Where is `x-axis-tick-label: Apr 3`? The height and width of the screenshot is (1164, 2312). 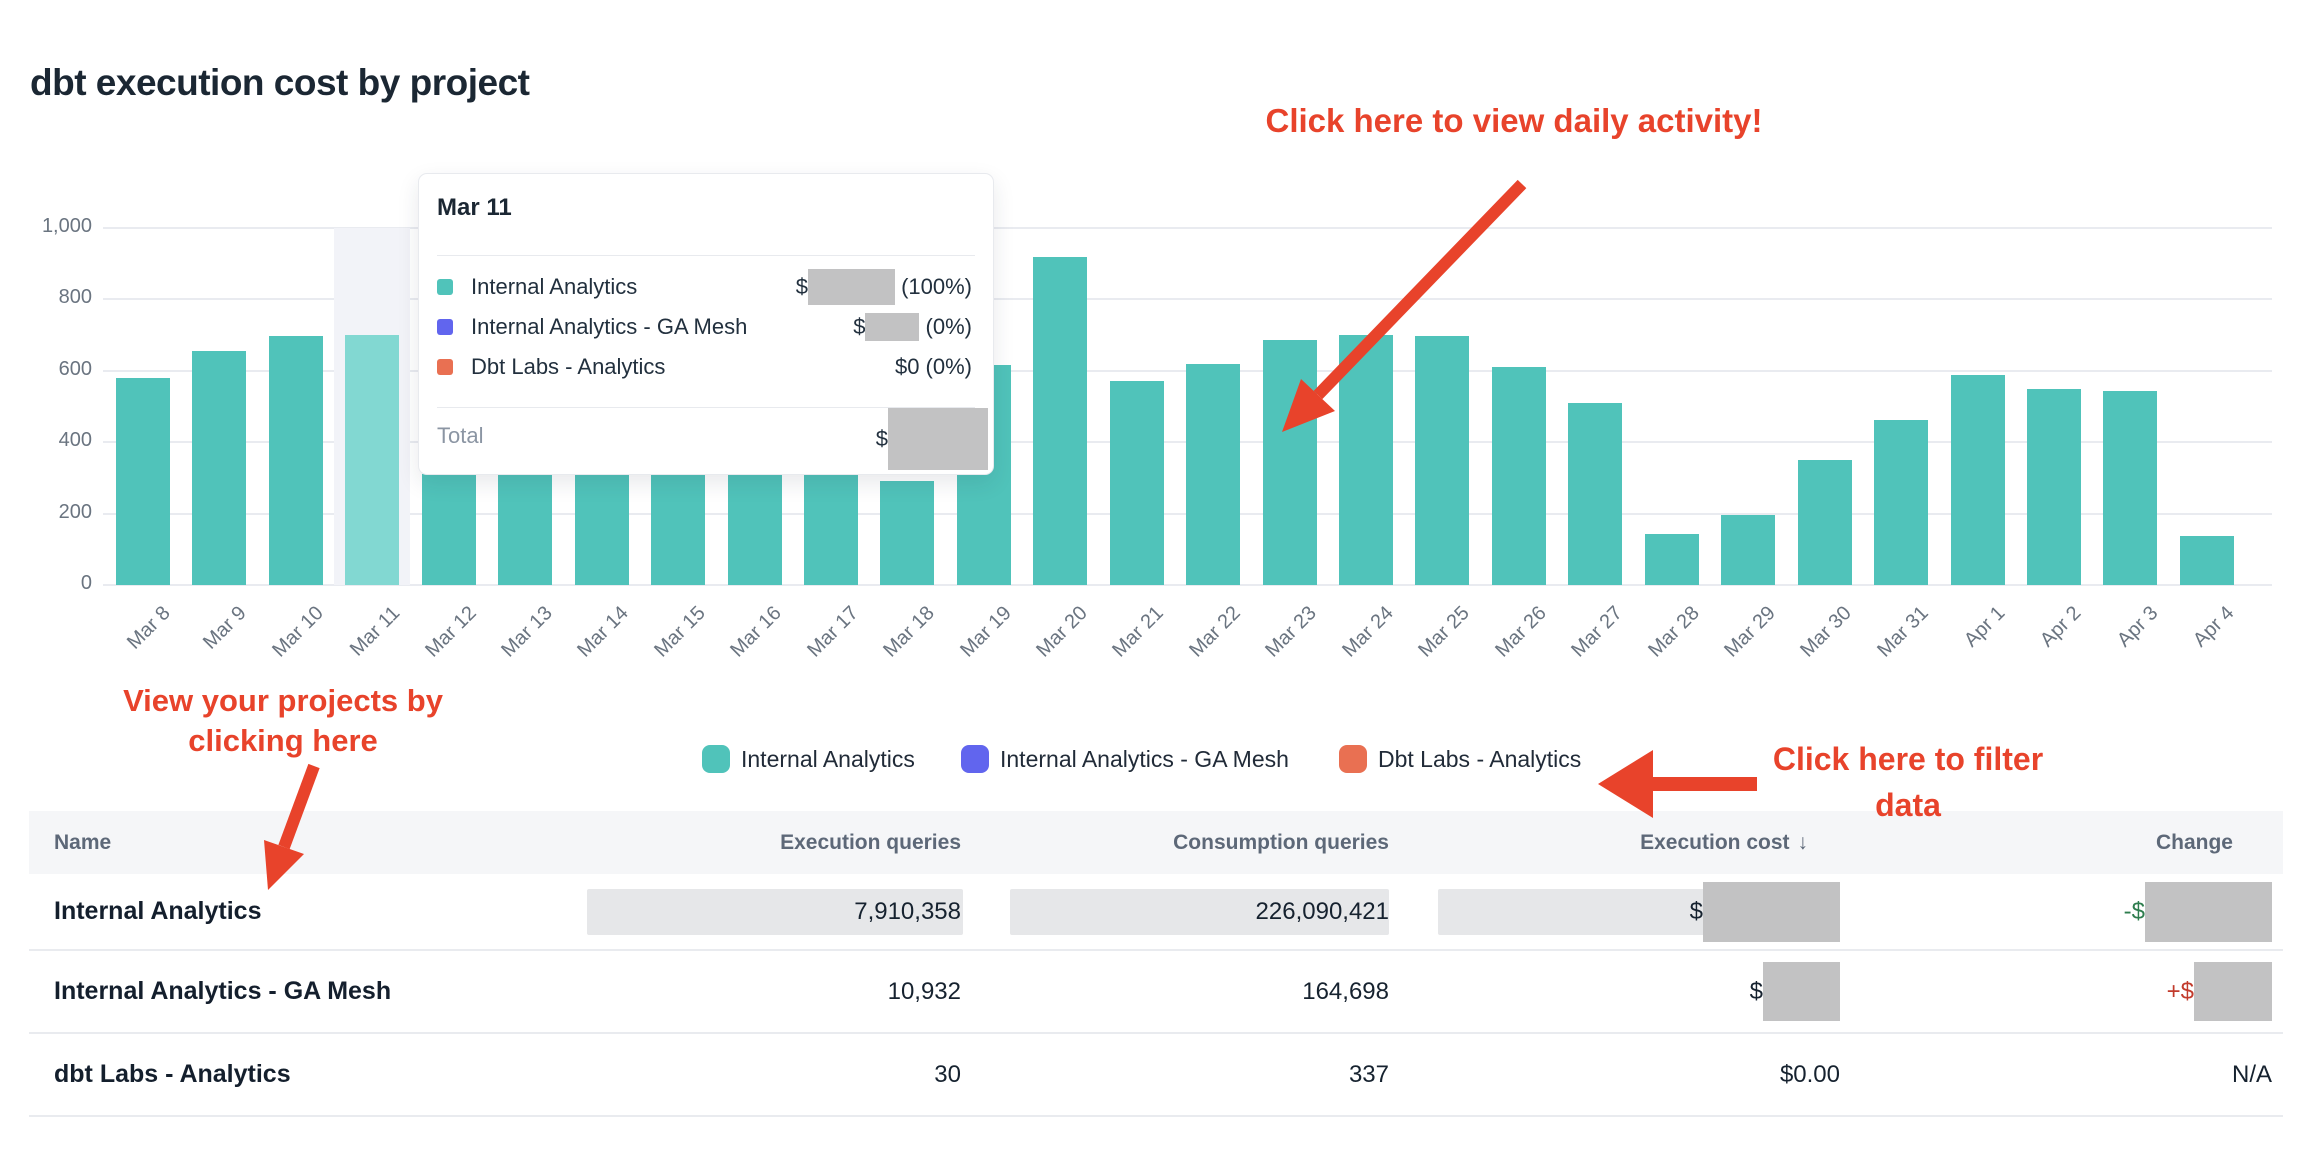 x-axis-tick-label: Apr 3 is located at coordinates (2137, 627).